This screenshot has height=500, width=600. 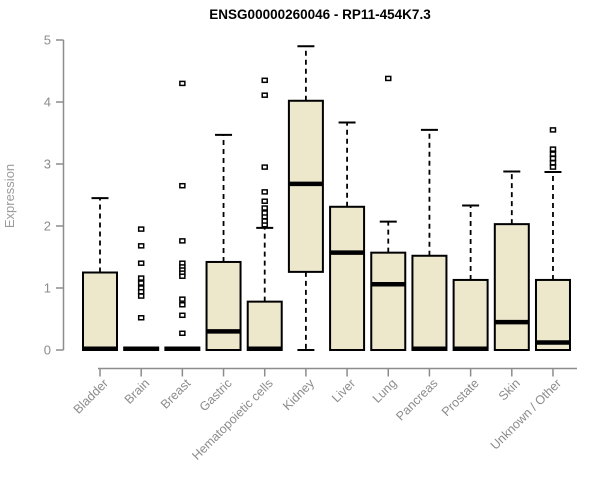 I want to click on box-gastric, so click(x=223, y=305).